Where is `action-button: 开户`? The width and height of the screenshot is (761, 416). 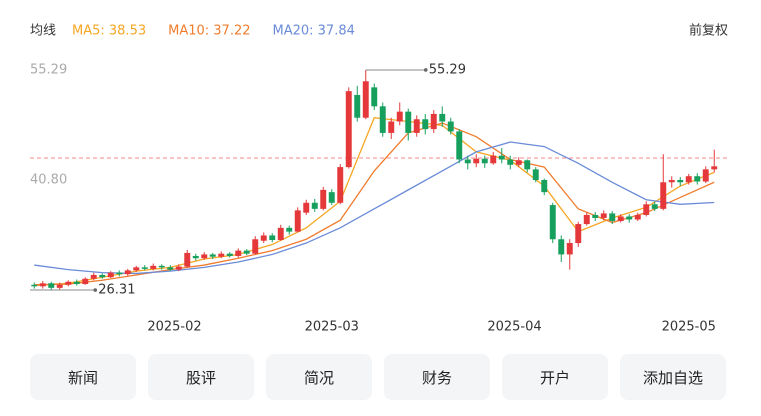 action-button: 开户 is located at coordinates (555, 377).